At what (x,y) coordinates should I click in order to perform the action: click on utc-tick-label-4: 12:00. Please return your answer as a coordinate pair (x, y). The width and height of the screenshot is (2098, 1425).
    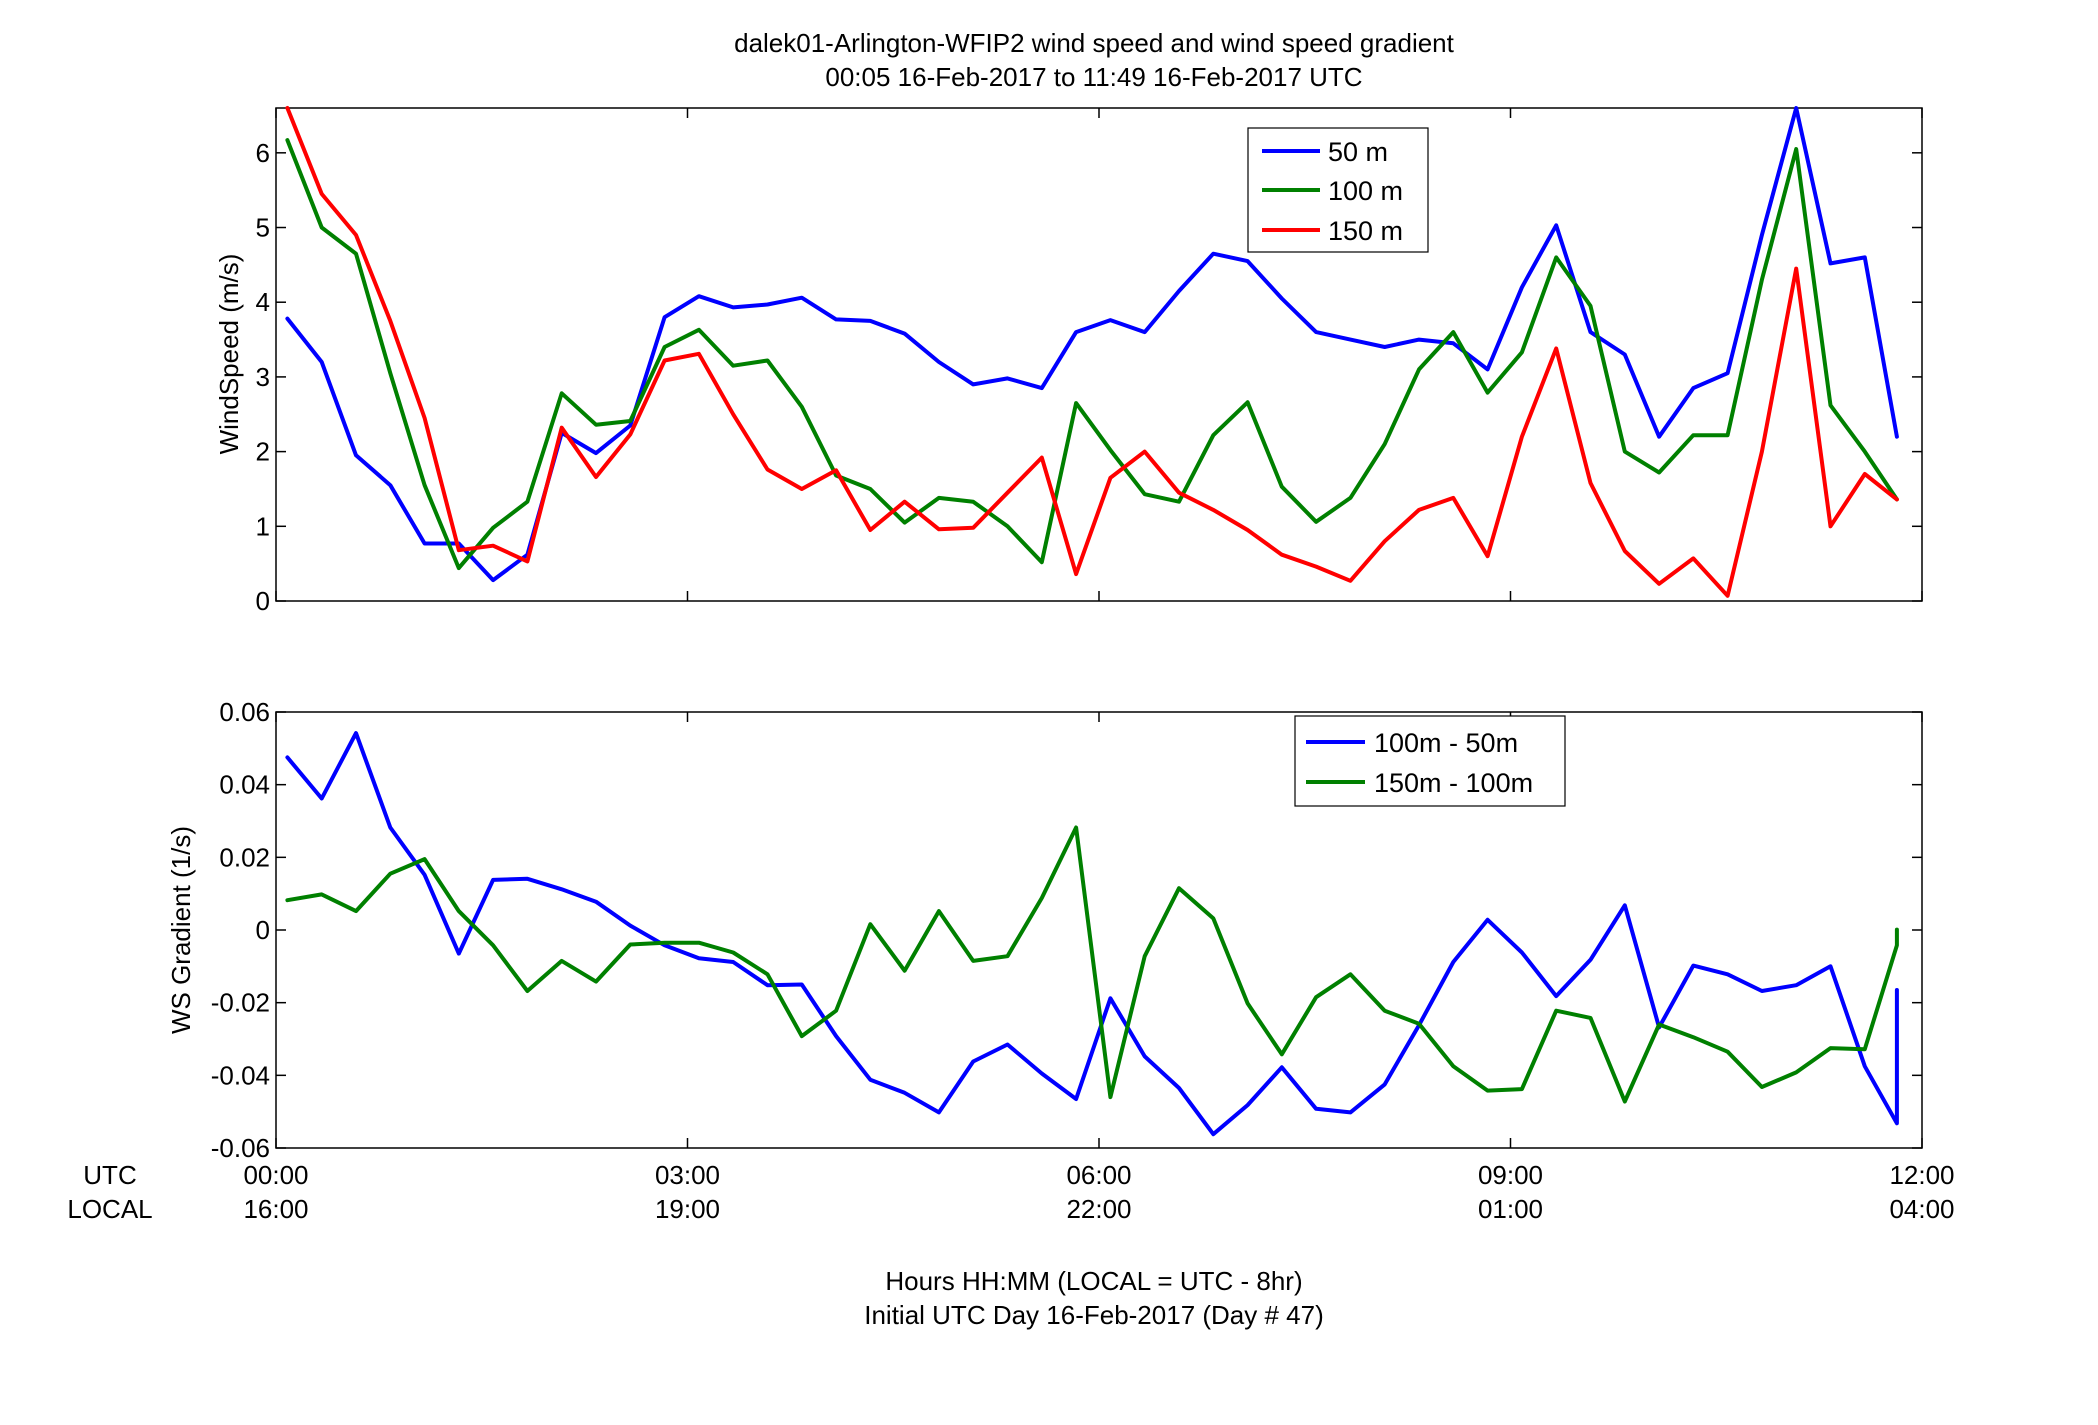
    Looking at the image, I should click on (1921, 1175).